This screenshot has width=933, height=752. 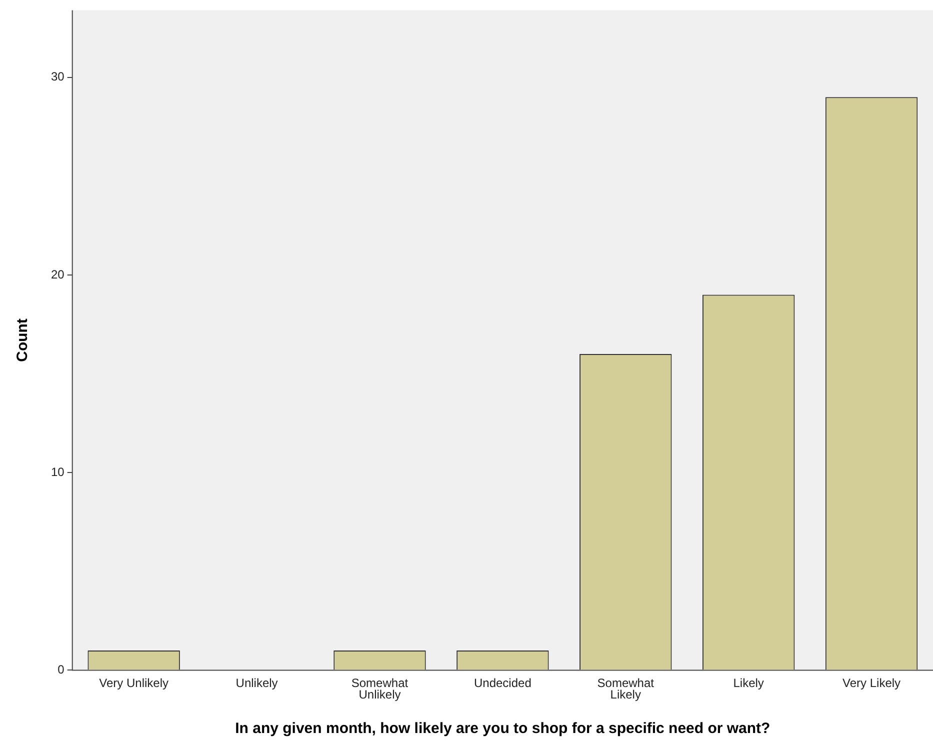 I want to click on y-tick-label: 20, so click(x=57, y=274).